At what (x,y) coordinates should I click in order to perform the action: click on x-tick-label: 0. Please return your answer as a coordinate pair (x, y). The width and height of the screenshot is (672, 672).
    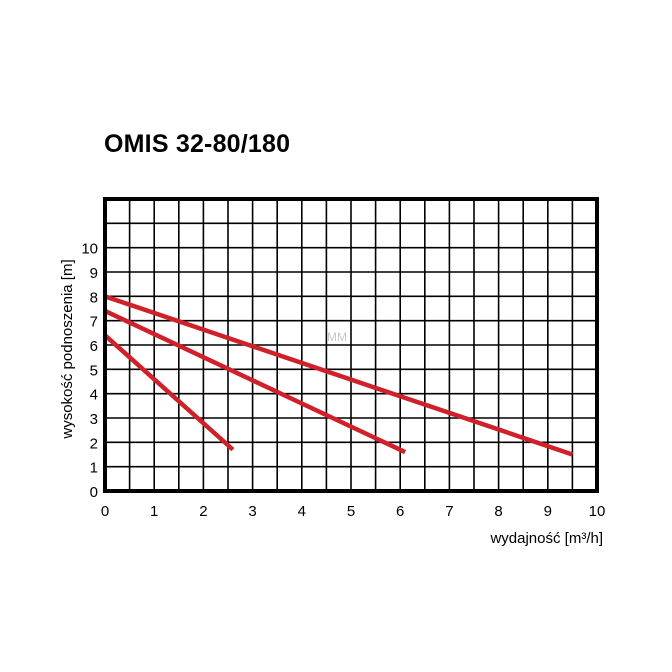
    Looking at the image, I should click on (105, 511).